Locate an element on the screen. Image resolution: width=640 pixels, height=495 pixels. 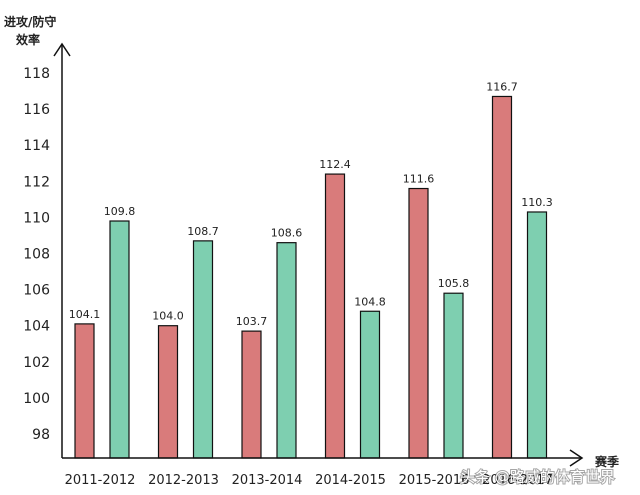
y-tick-label: 102 is located at coordinates (36, 363).